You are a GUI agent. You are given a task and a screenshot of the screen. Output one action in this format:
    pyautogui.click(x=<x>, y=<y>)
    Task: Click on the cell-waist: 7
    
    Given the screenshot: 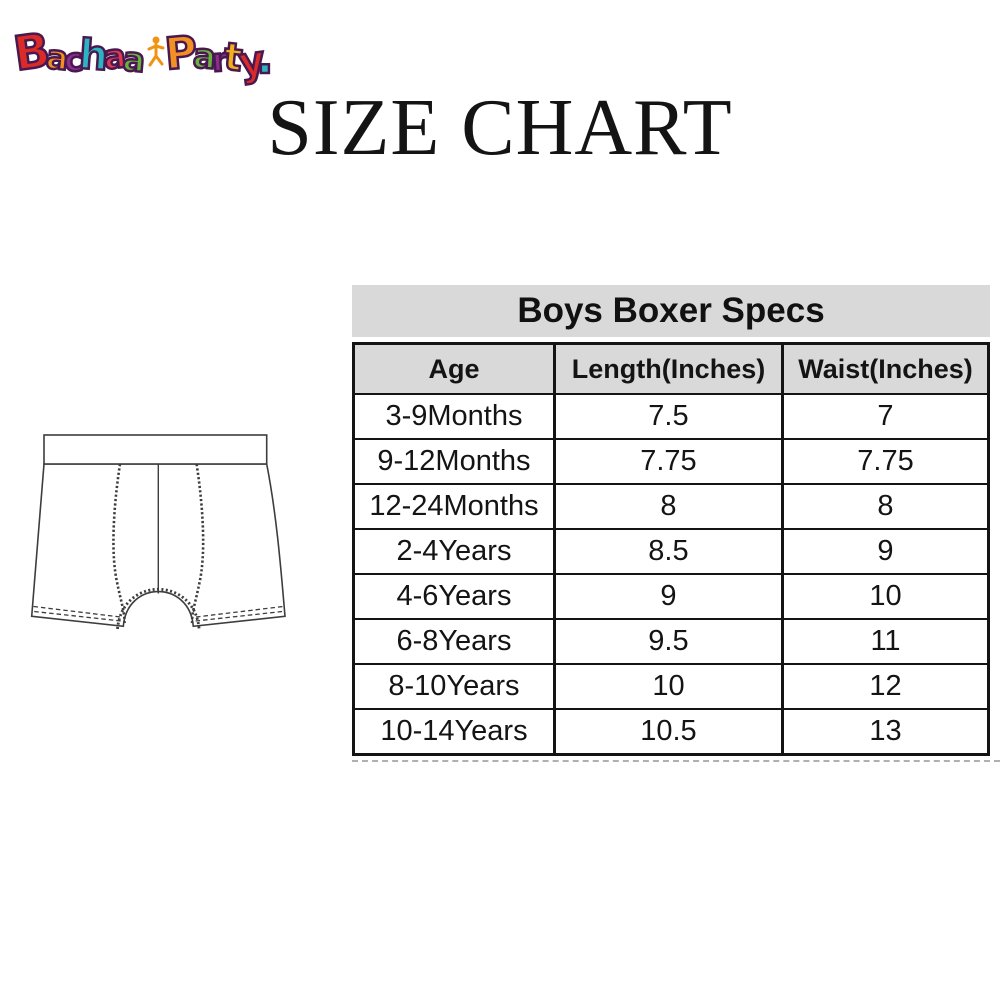 What is the action you would take?
    pyautogui.click(x=885, y=416)
    